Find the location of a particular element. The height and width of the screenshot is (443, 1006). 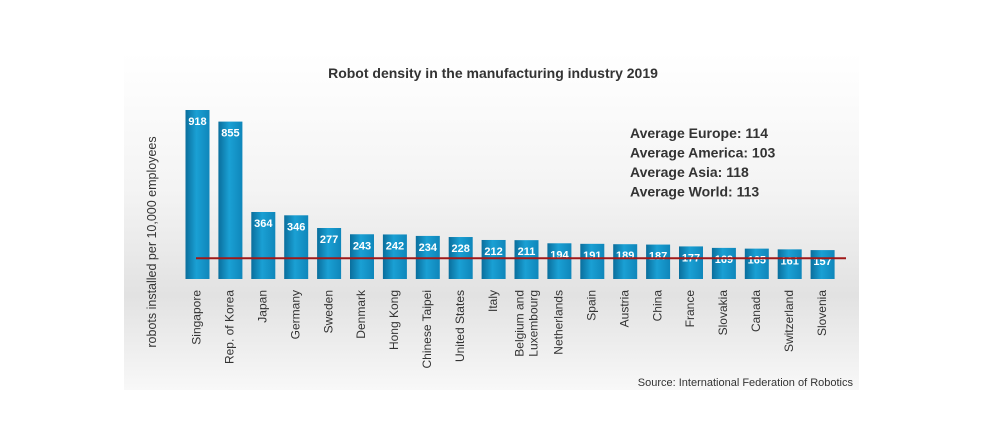

category-label-7: Chinese Taipei is located at coordinates (427, 329).